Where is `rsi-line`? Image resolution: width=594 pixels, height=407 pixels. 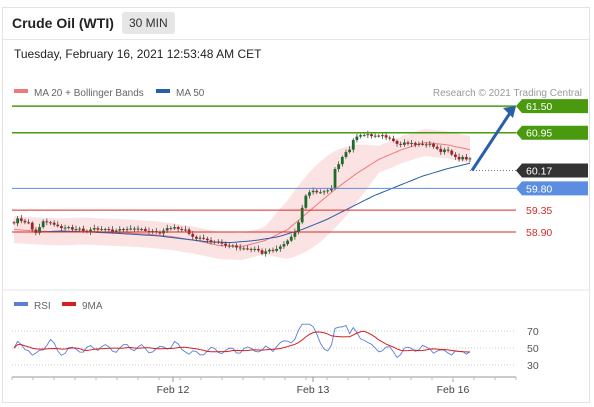 rsi-line is located at coordinates (242, 341).